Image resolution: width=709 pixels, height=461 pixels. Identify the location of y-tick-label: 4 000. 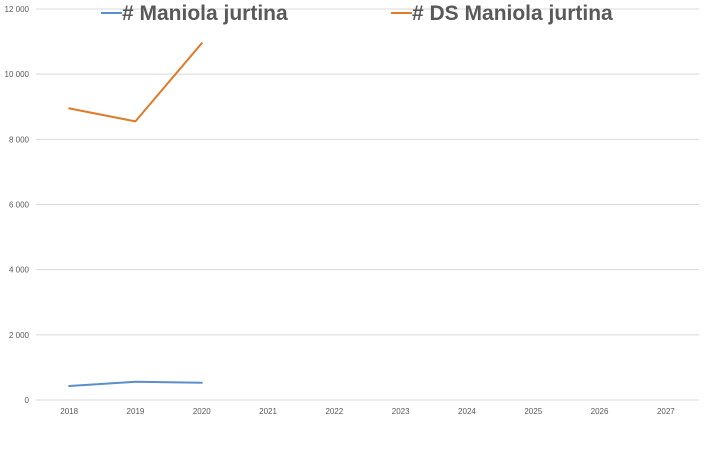
(19, 270).